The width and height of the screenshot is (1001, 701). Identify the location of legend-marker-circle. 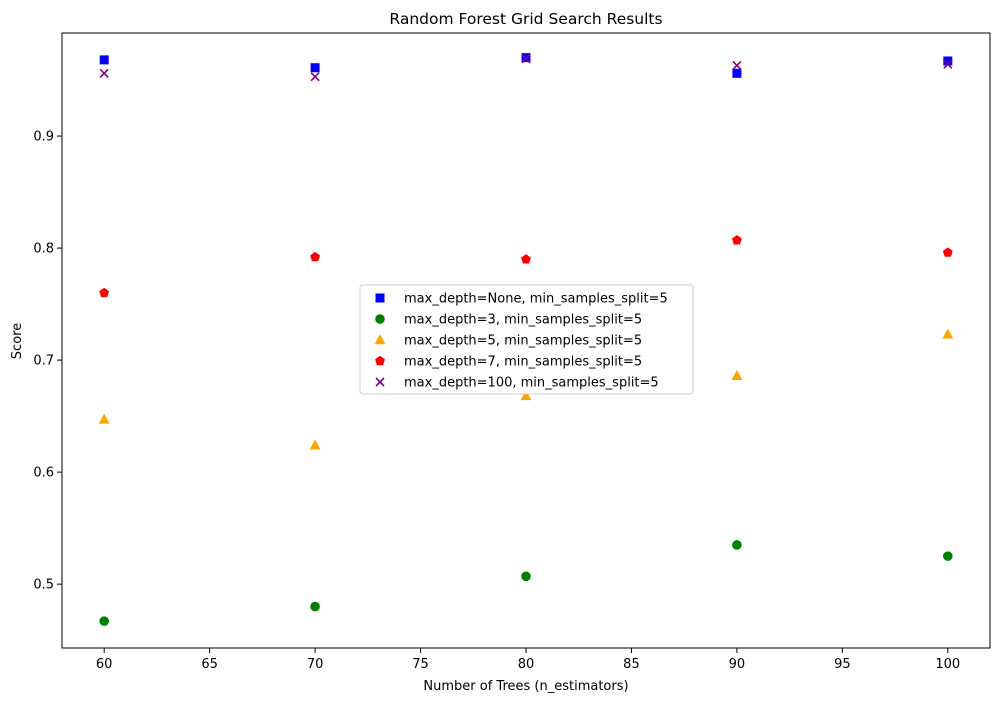
(380, 319).